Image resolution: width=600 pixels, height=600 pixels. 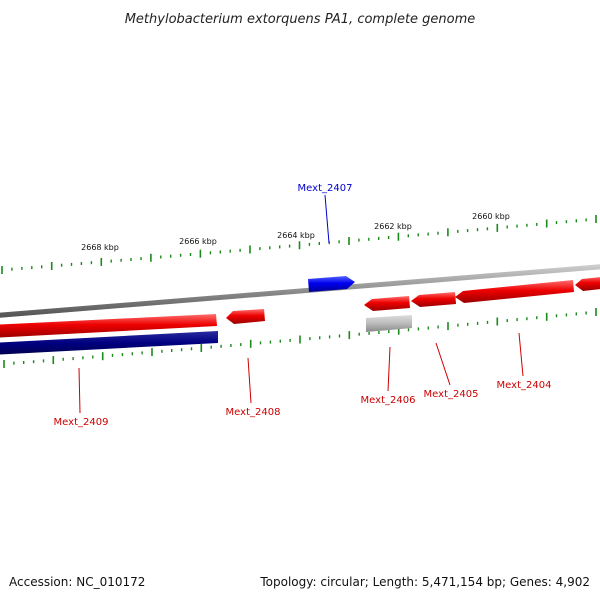 I want to click on scale-label-2668: 2668 kbp, so click(x=100, y=247).